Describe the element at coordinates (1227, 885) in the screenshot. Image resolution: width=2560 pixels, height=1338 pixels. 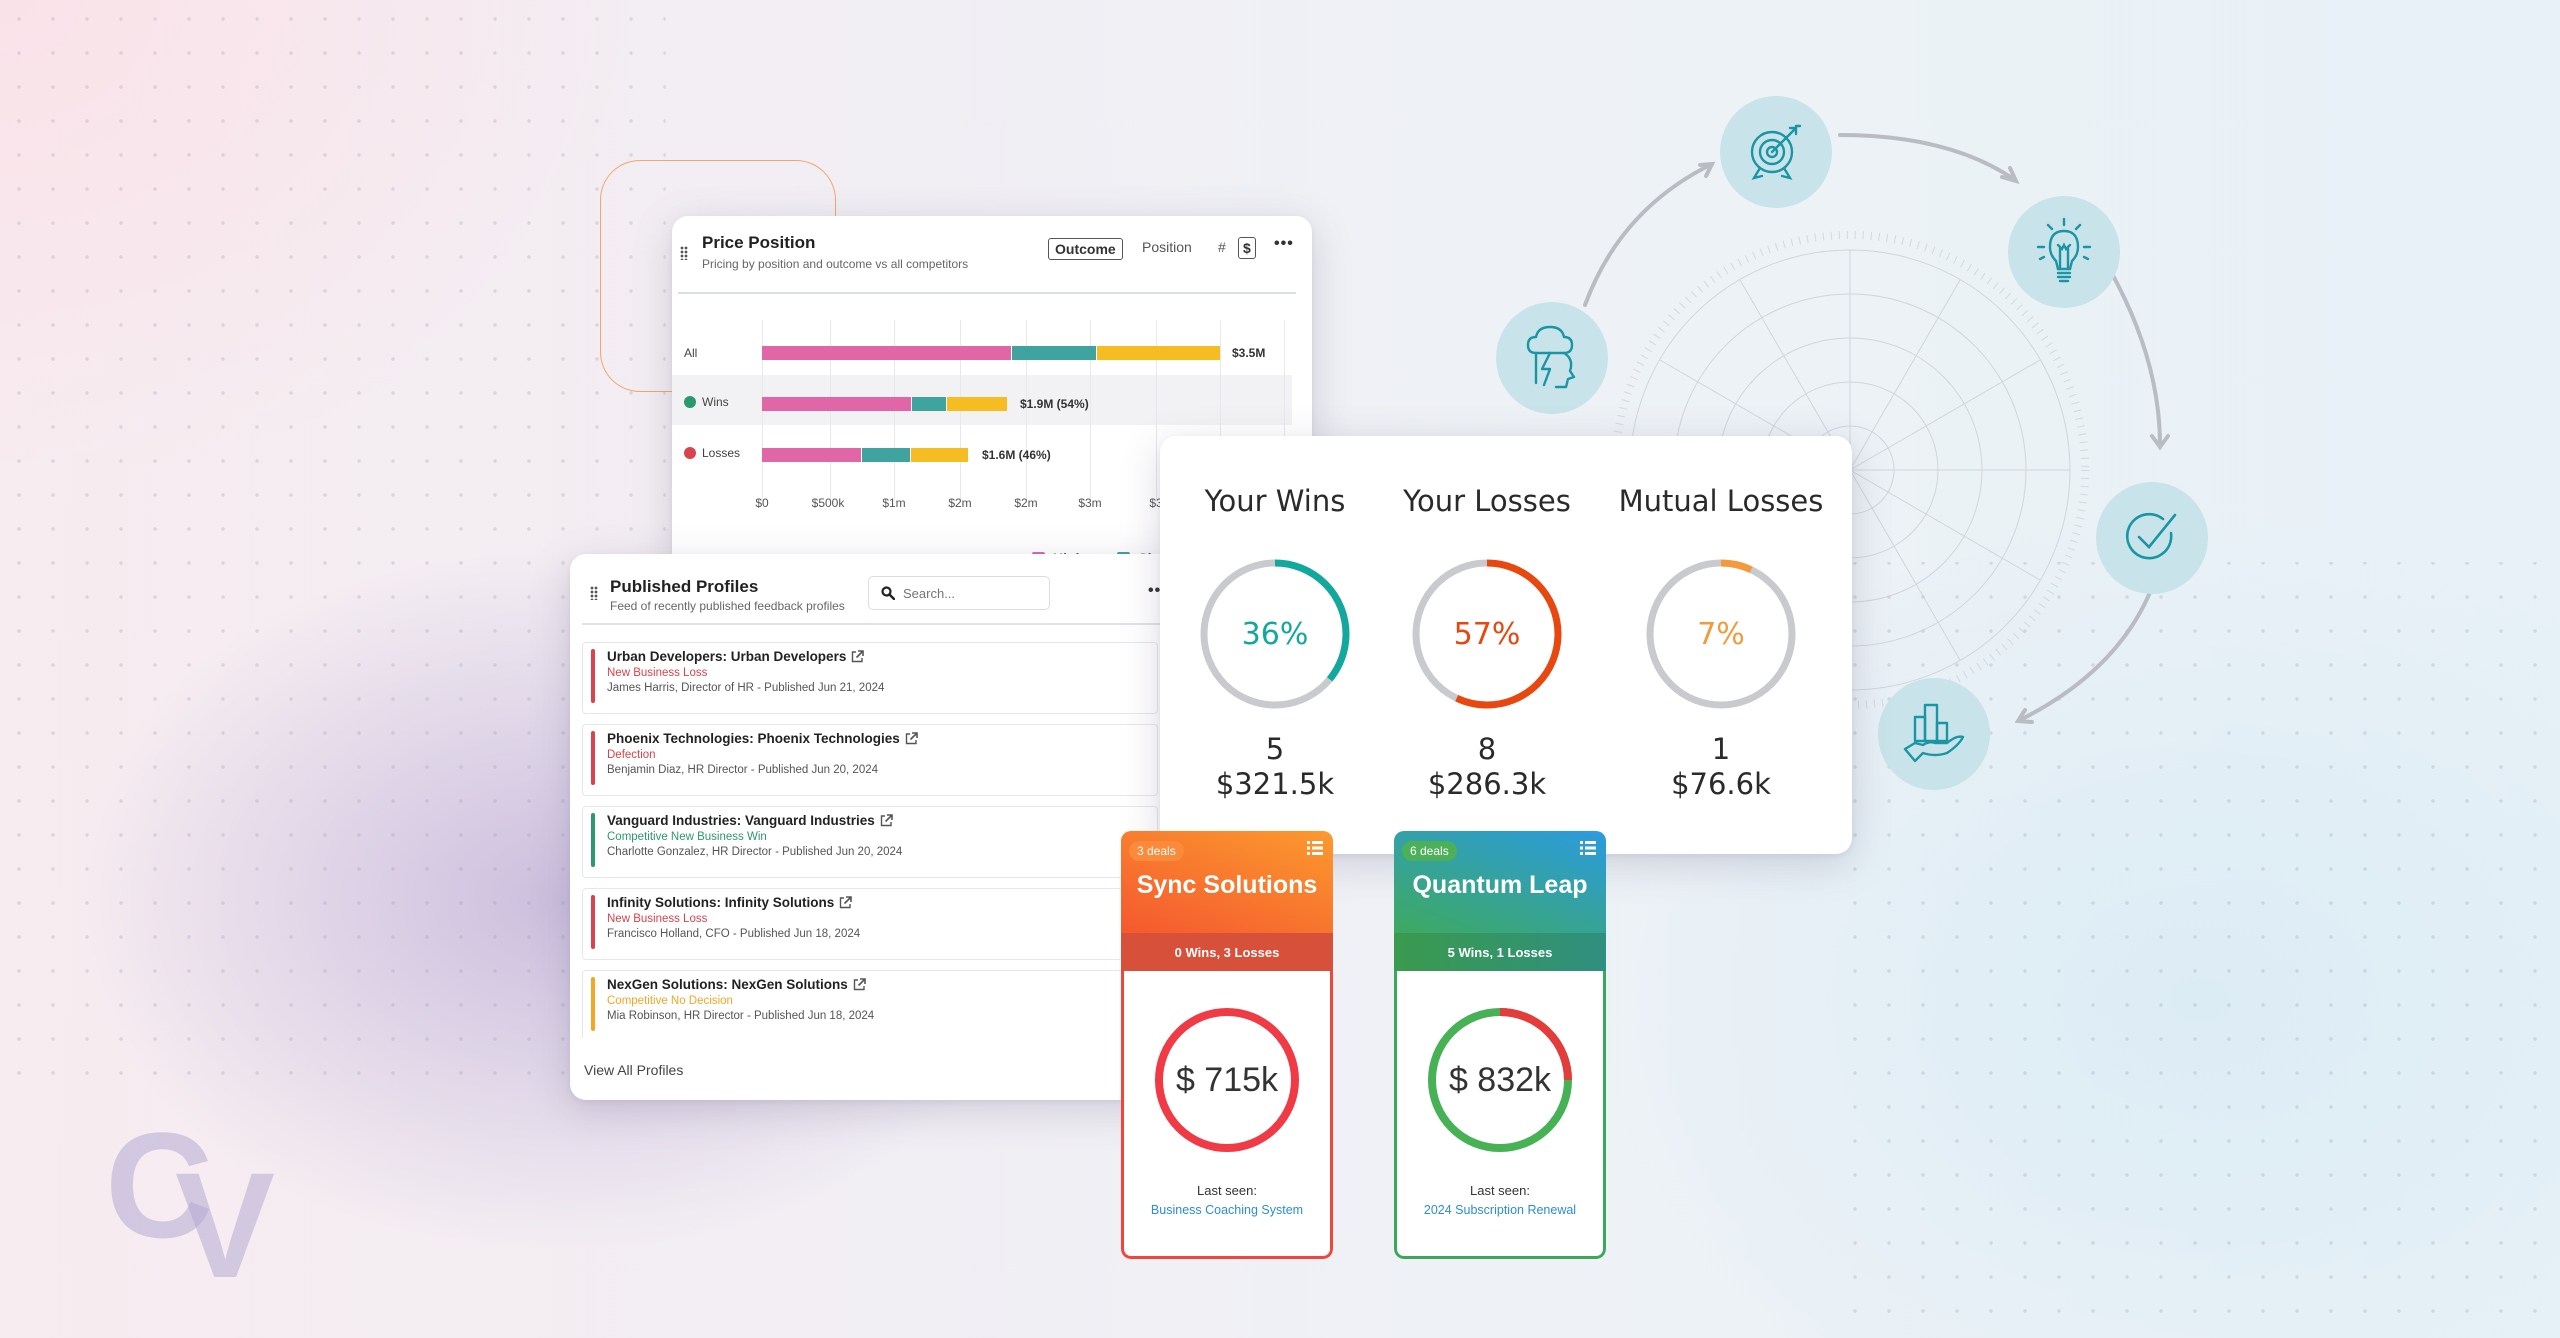
I see `competitor-name: Sync Solutions` at that location.